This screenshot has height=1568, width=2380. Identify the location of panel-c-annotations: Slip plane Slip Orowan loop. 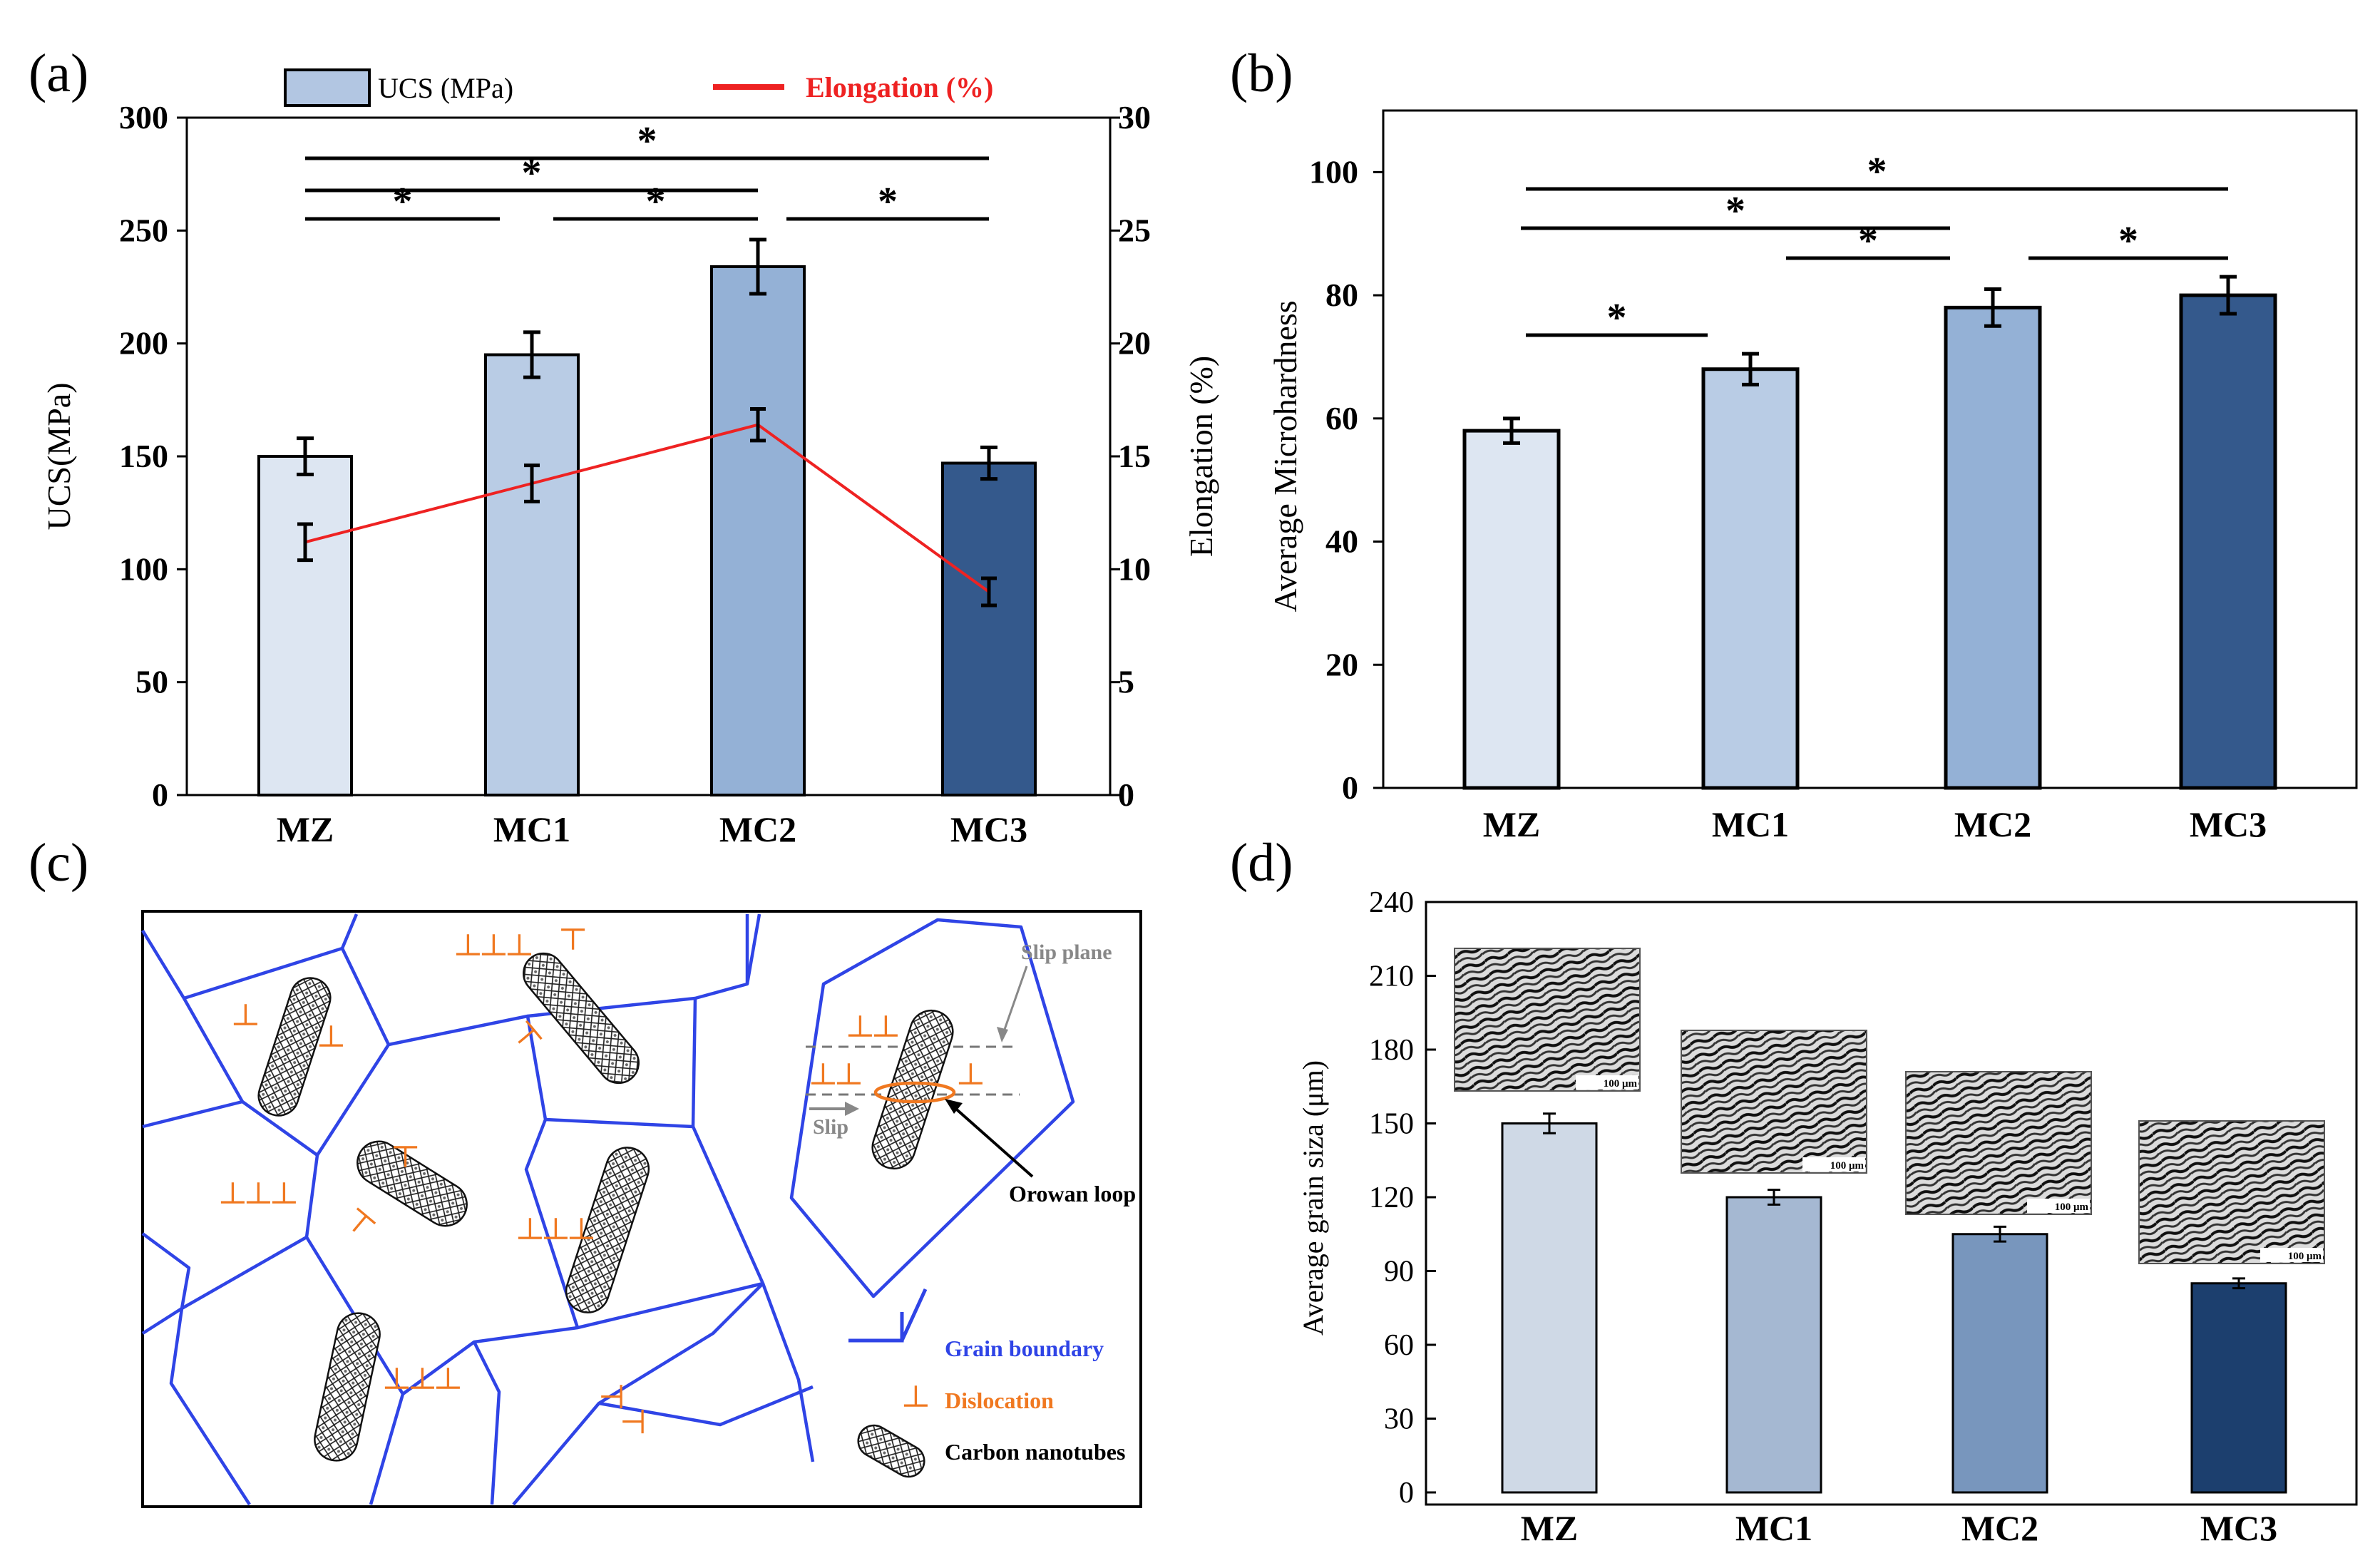
(972, 1073).